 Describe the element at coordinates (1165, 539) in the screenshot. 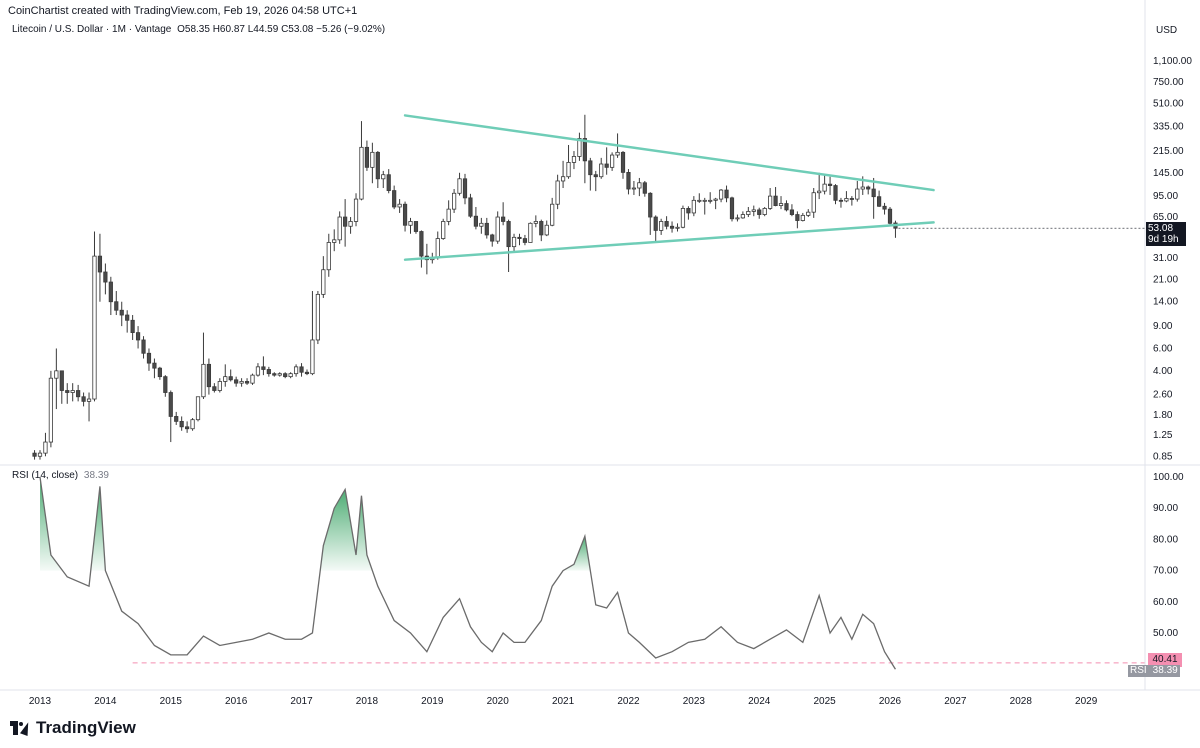

I see `rsi-tick-label: 80.00` at that location.